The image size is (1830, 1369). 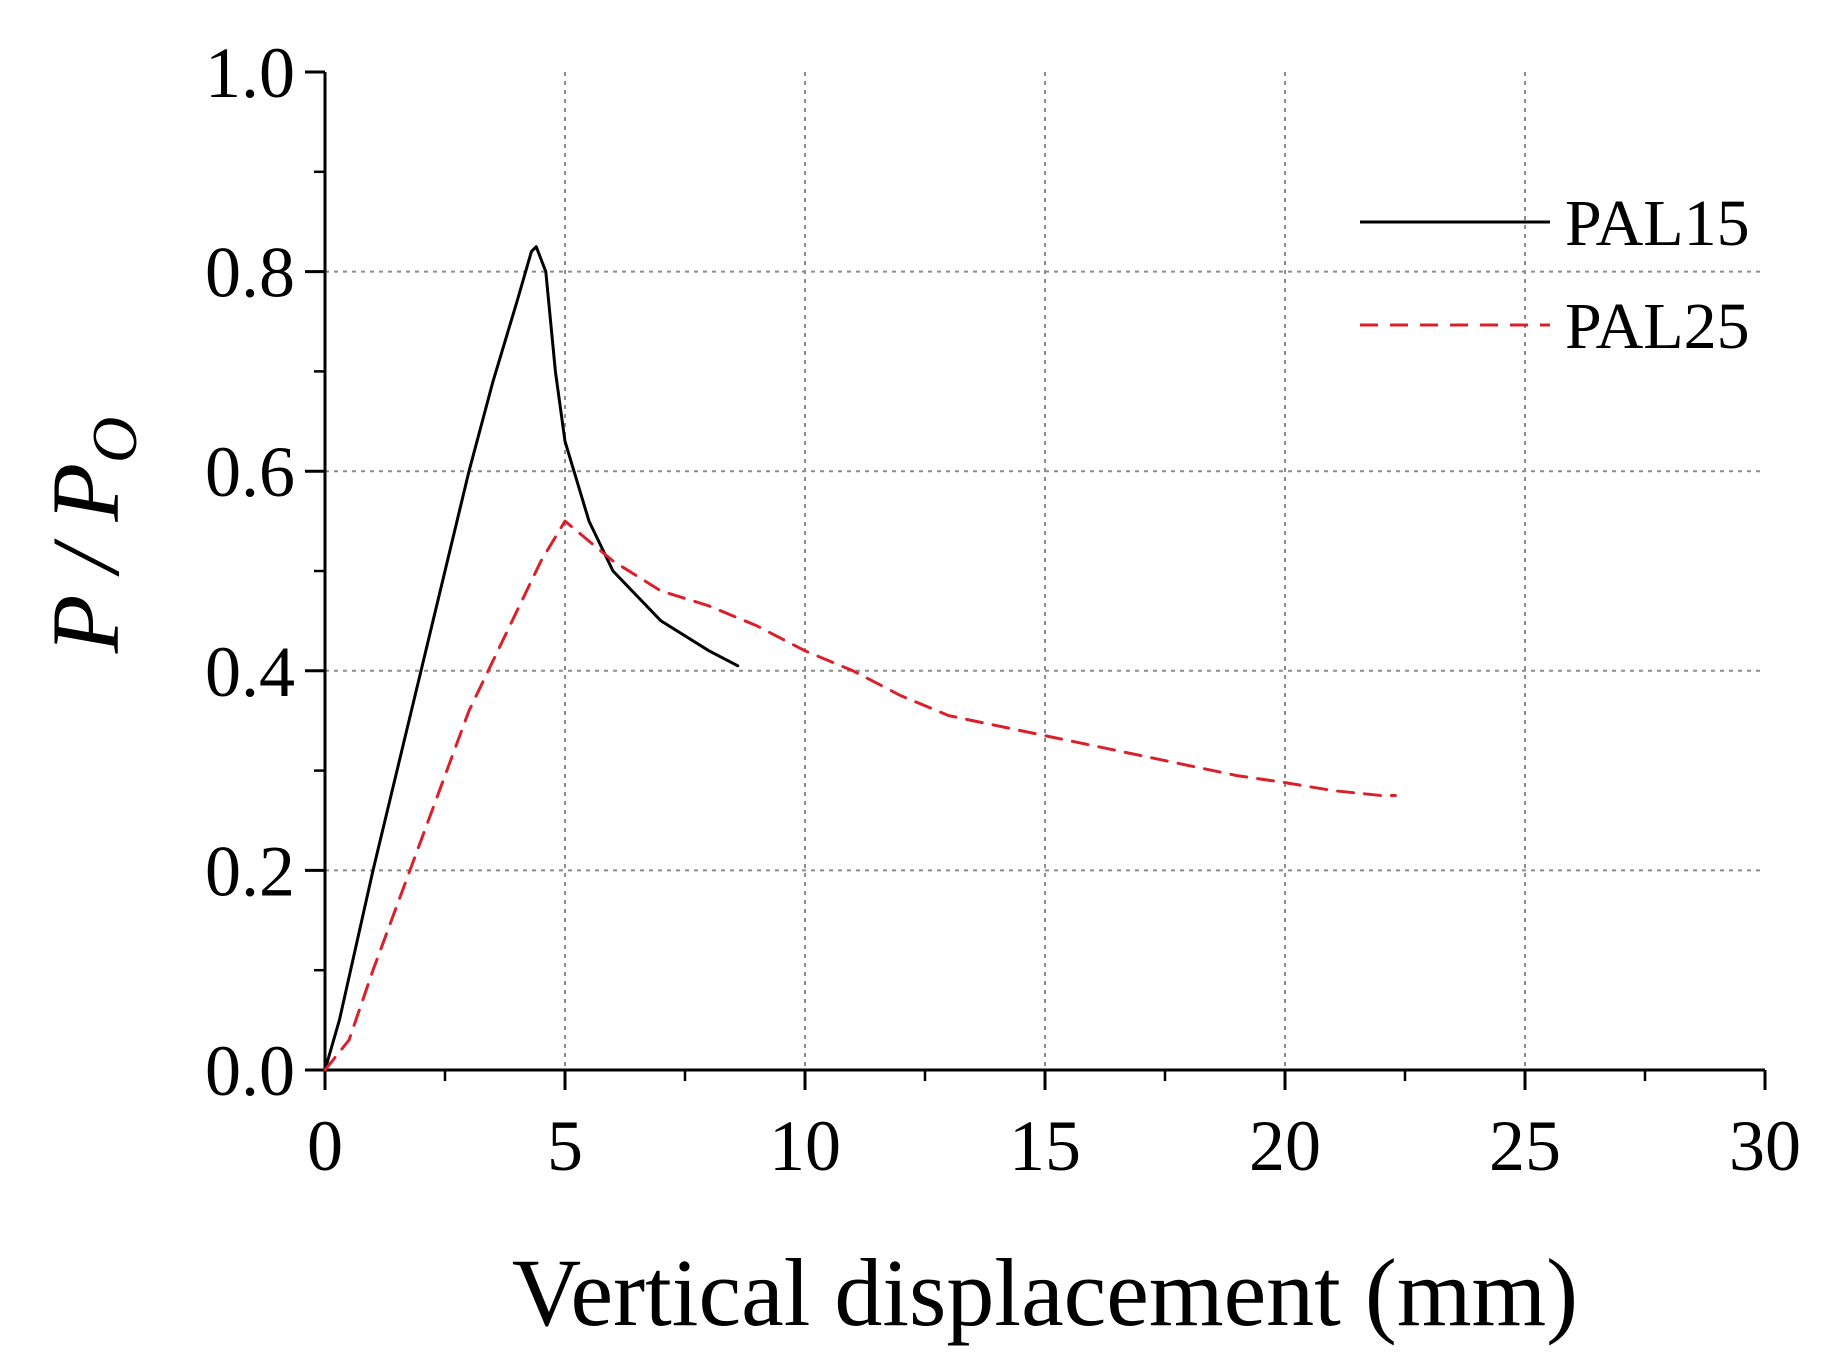 What do you see at coordinates (250, 73) in the screenshot?
I see `y-tick-label-1.0: 1.0` at bounding box center [250, 73].